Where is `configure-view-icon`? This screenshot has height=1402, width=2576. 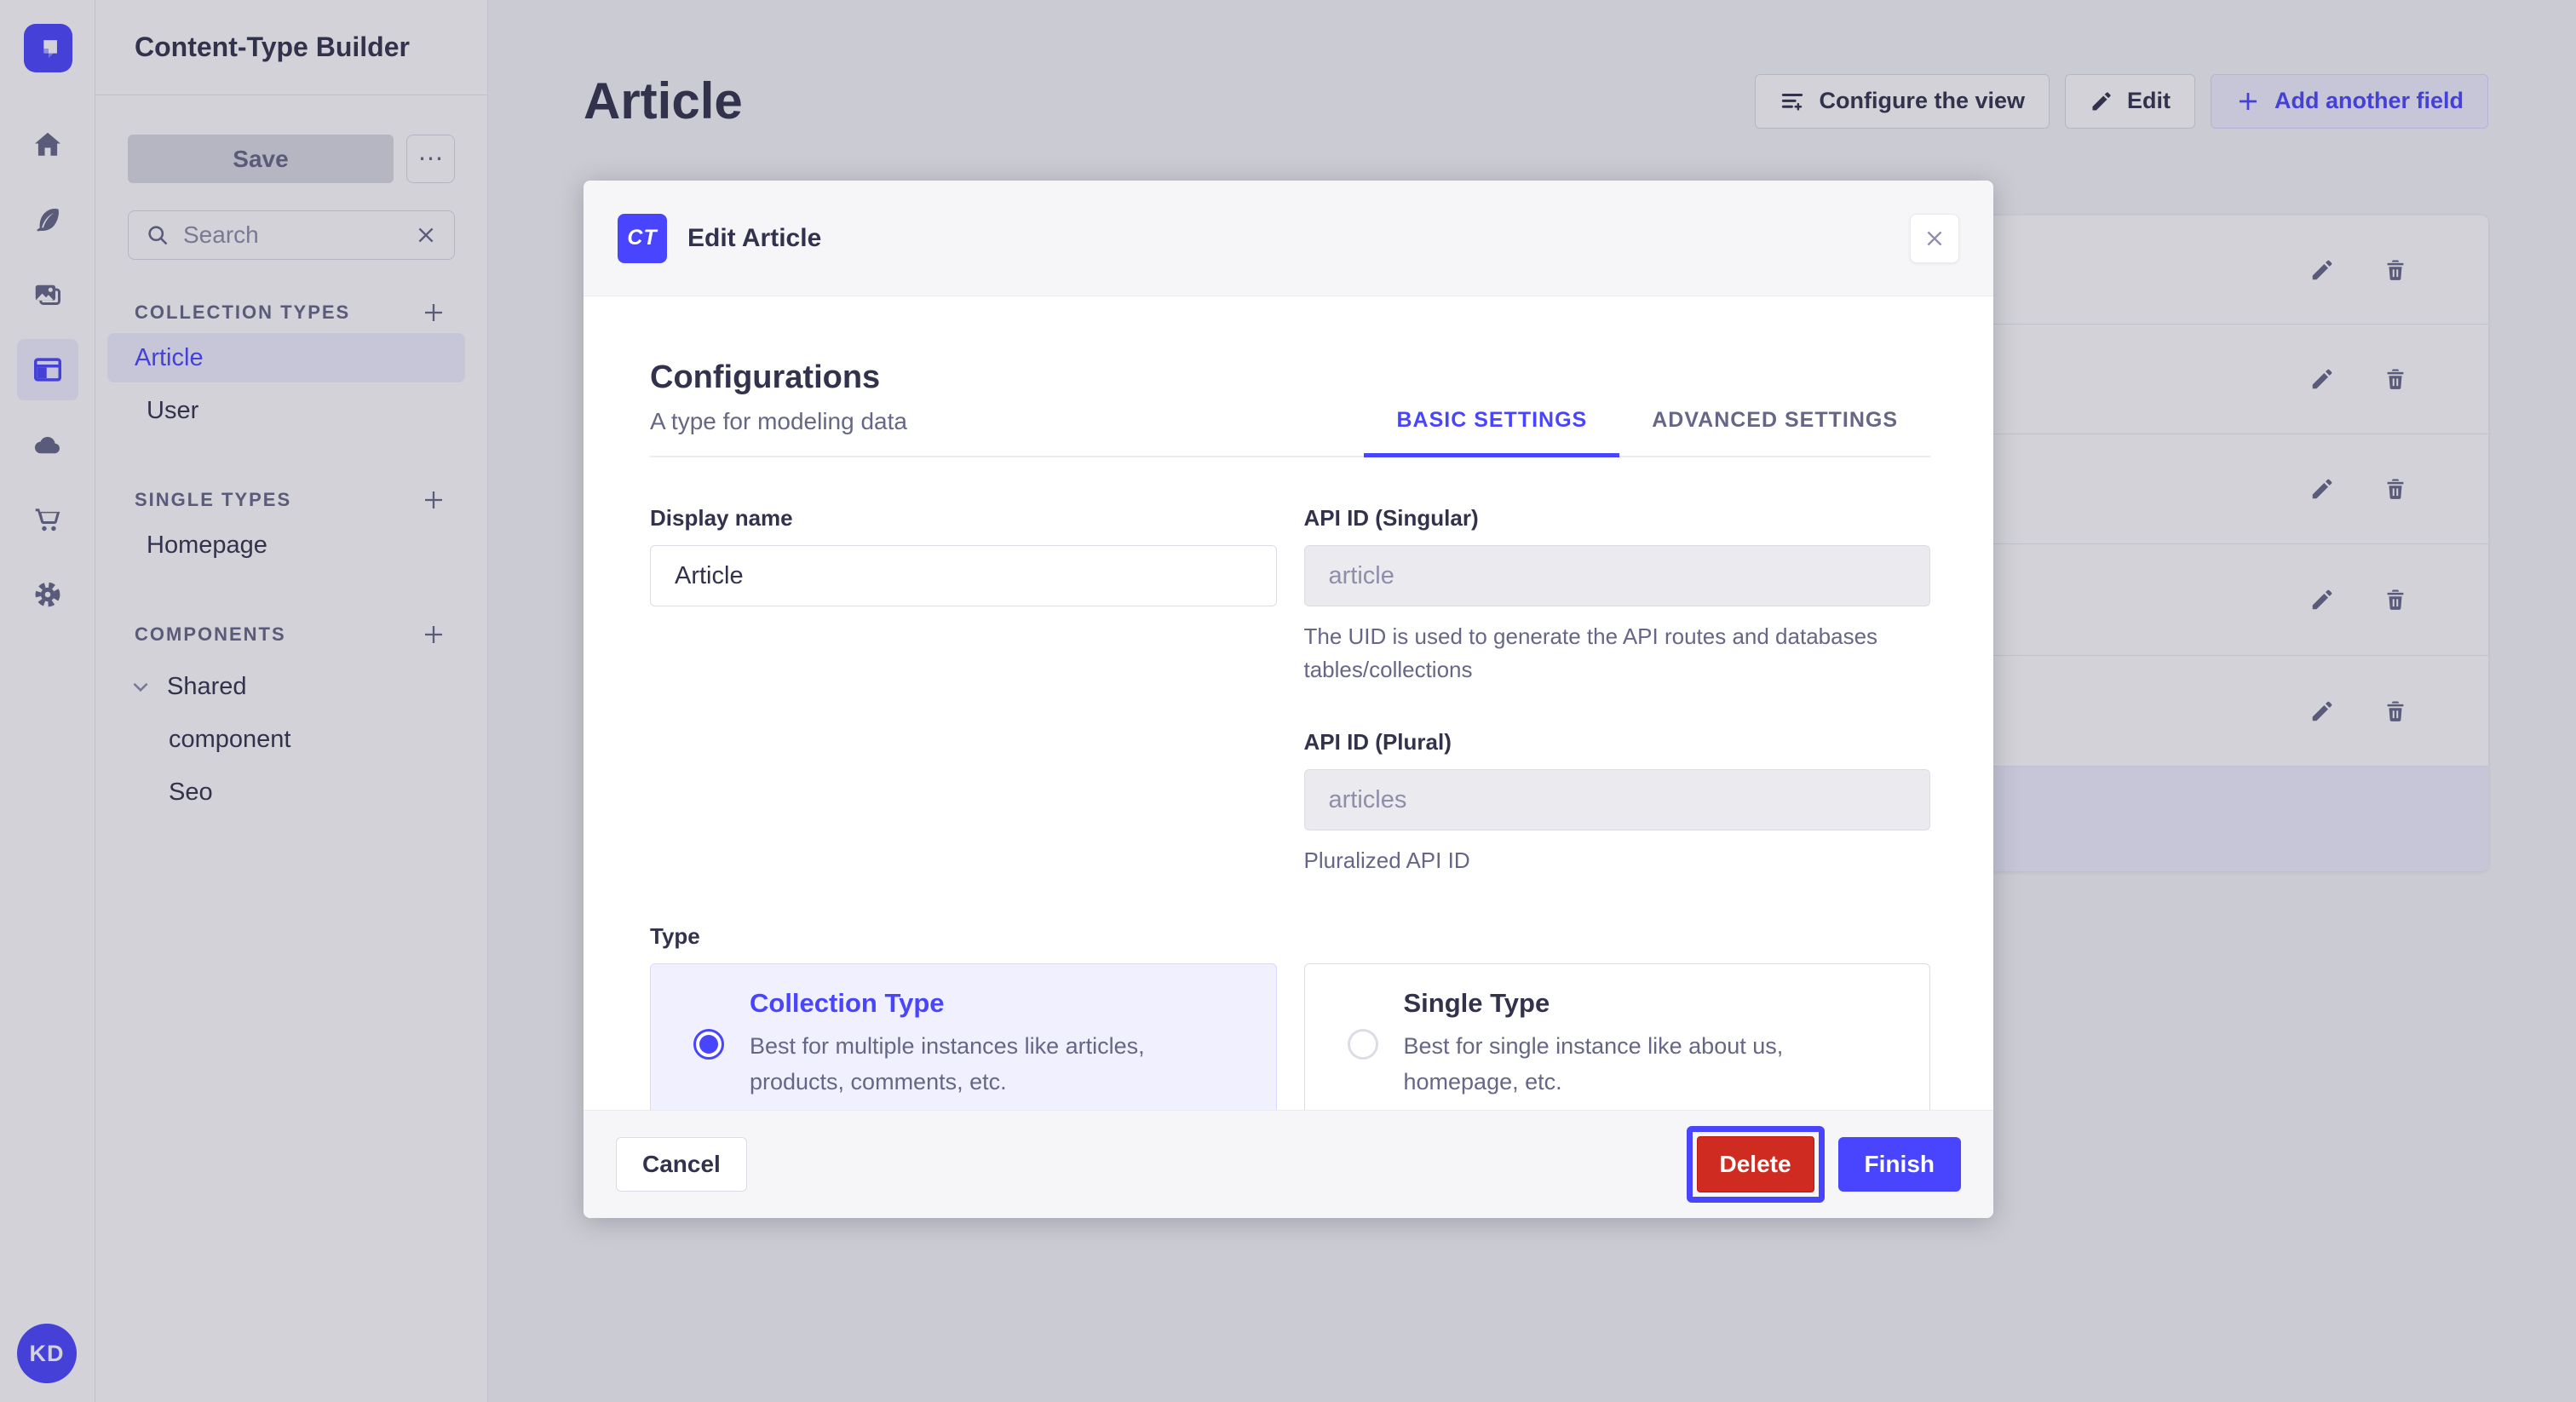
configure-view-icon is located at coordinates (1793, 102).